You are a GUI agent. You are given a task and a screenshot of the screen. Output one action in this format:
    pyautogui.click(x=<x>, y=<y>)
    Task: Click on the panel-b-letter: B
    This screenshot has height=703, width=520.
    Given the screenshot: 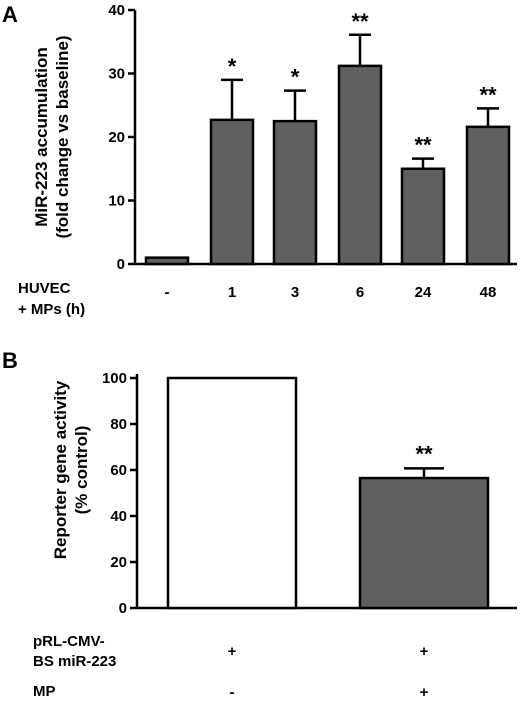 What is the action you would take?
    pyautogui.click(x=10, y=360)
    